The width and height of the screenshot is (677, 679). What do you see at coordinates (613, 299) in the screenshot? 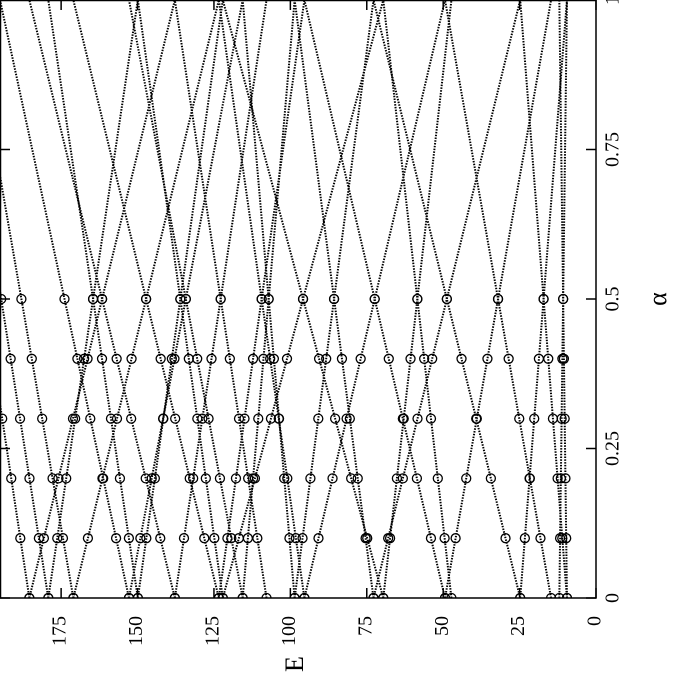
I see `x-tick-label: 0.5` at bounding box center [613, 299].